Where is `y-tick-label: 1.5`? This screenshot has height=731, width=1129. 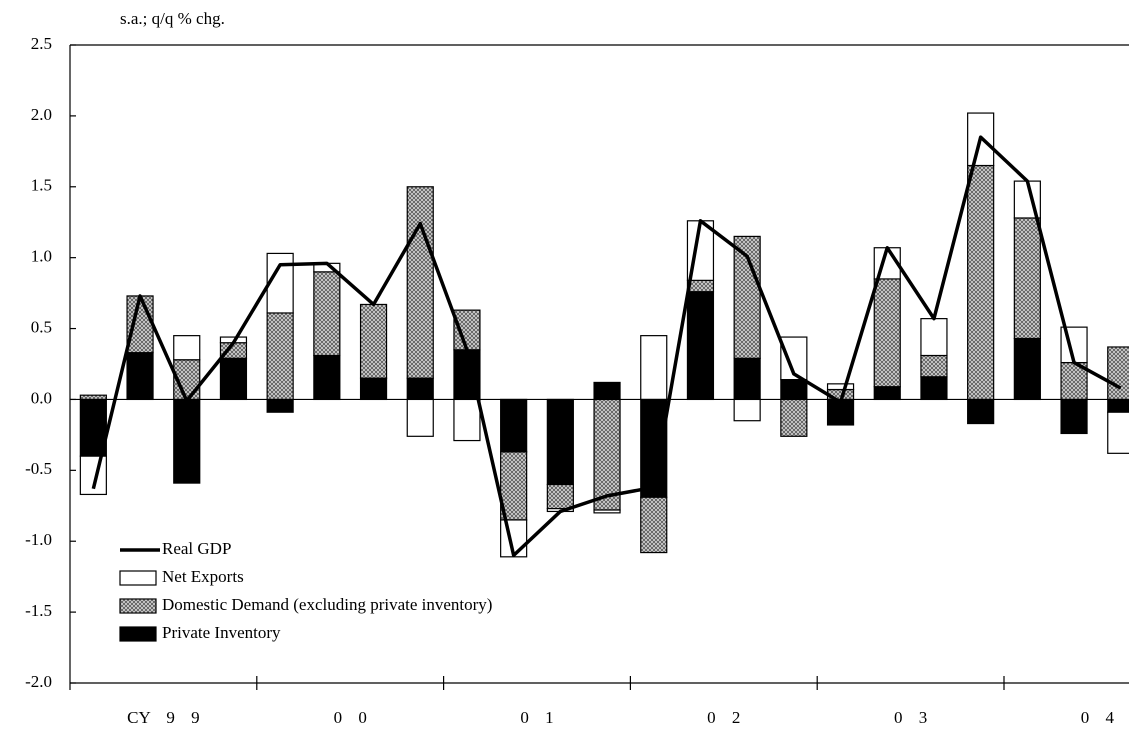 y-tick-label: 1.5 is located at coordinates (41, 185).